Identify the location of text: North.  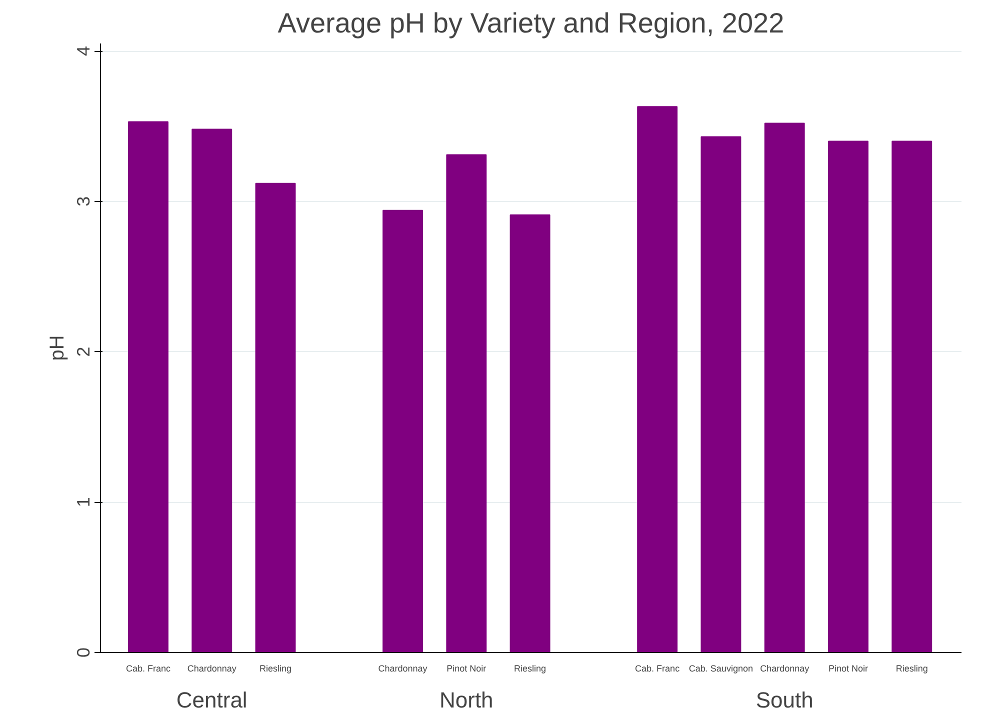
(467, 700).